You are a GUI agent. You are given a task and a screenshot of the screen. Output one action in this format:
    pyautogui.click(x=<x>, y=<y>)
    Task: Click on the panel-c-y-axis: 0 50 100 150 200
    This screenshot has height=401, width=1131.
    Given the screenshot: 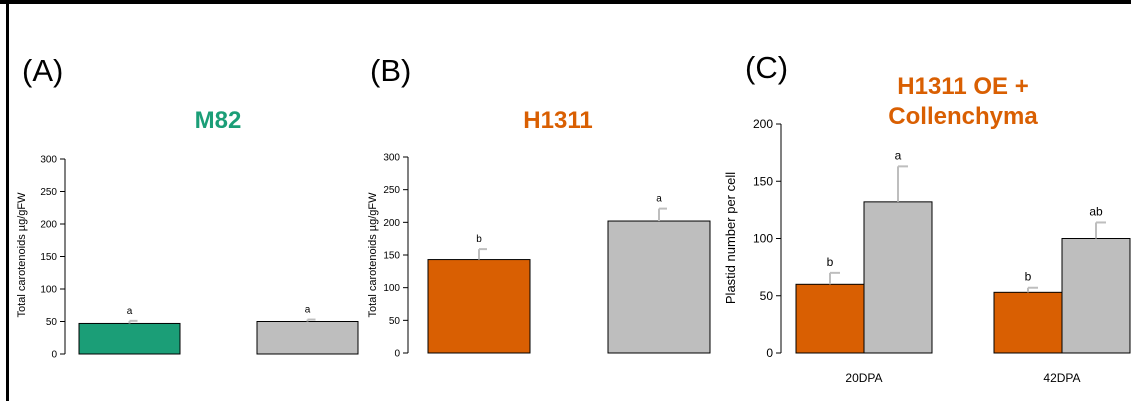 What is the action you would take?
    pyautogui.click(x=767, y=238)
    